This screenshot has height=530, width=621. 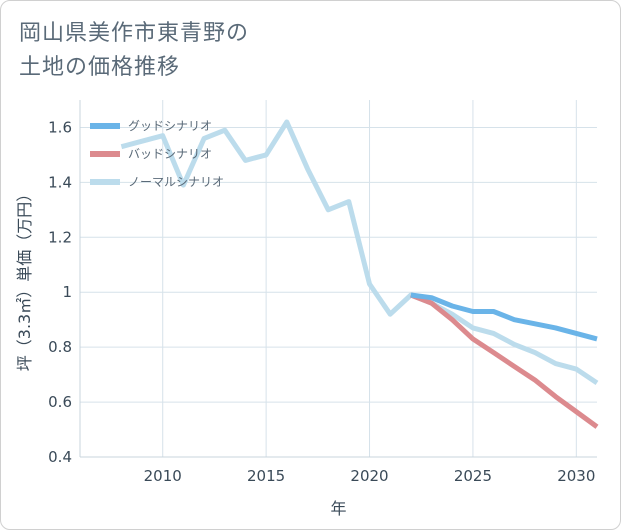 What do you see at coordinates (176, 182) in the screenshot?
I see `legend-label: ノーマルシナリオ` at bounding box center [176, 182].